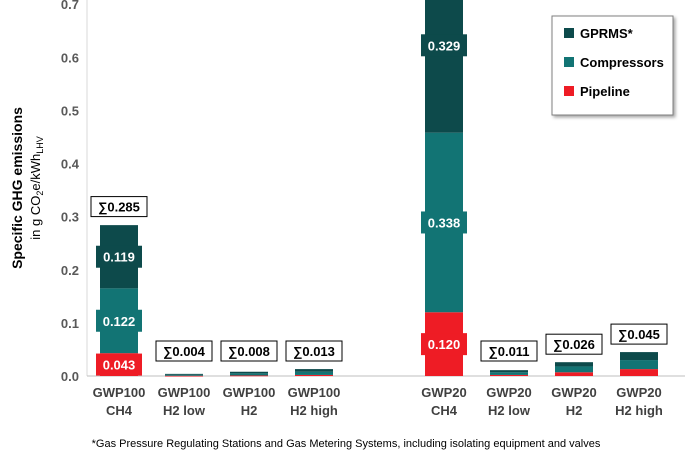 The image size is (692, 457). What do you see at coordinates (70, 110) in the screenshot?
I see `y-tick-label: 0.5` at bounding box center [70, 110].